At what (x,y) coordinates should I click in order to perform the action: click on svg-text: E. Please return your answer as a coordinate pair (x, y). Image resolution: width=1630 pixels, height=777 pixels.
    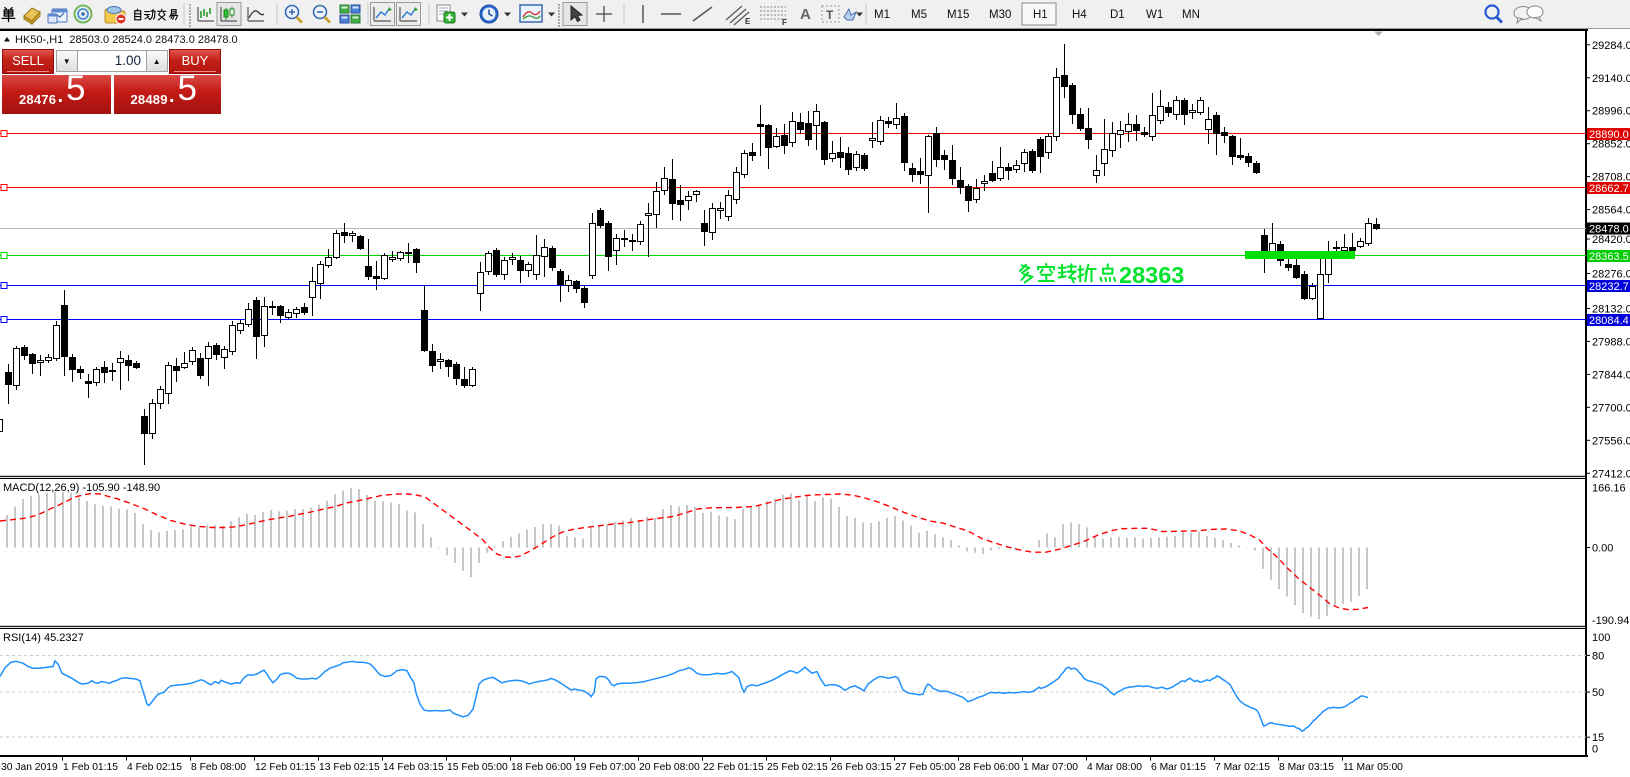
    Looking at the image, I should click on (748, 21).